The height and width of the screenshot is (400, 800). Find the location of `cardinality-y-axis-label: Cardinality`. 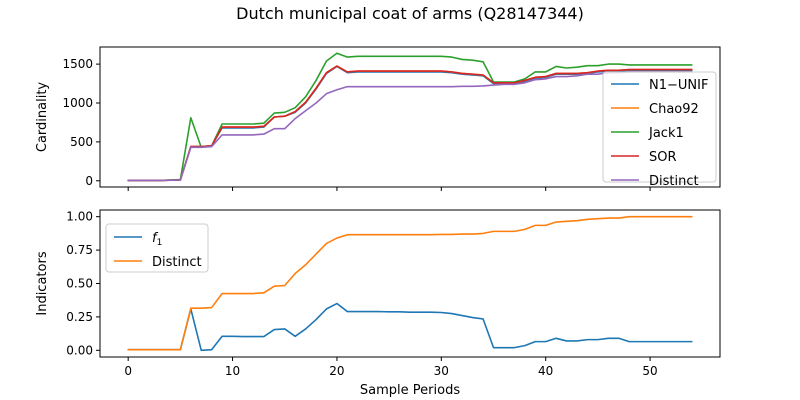

cardinality-y-axis-label: Cardinality is located at coordinates (42, 117).